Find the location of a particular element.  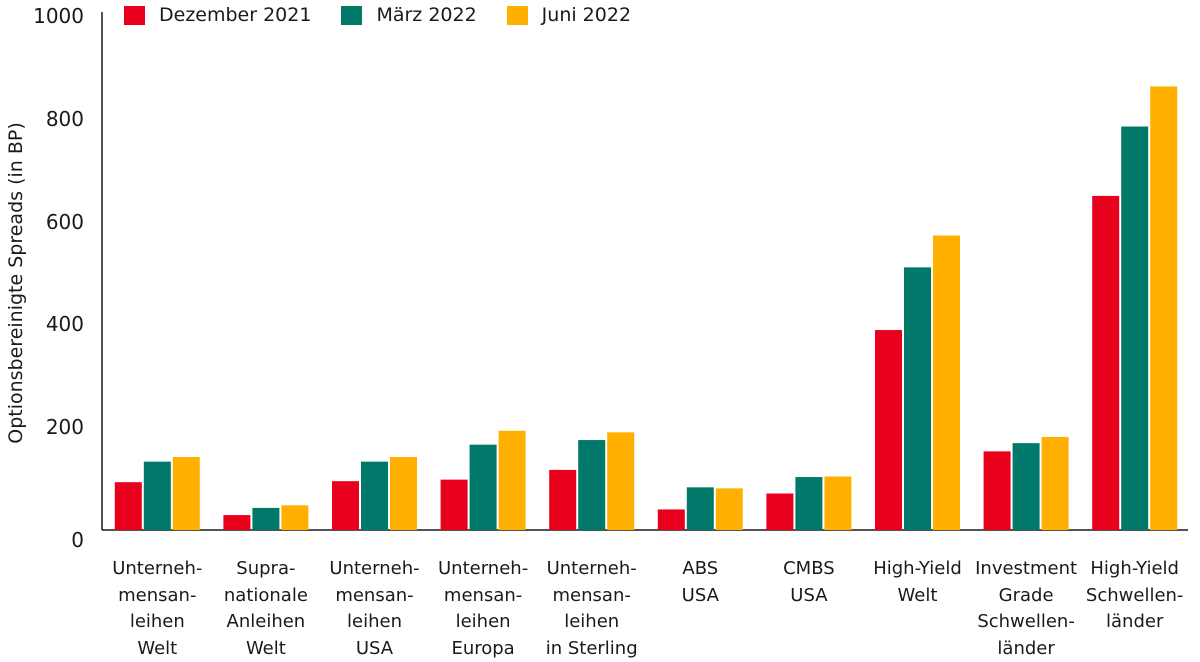

x-tick-label-line: Grade is located at coordinates (1026, 596).